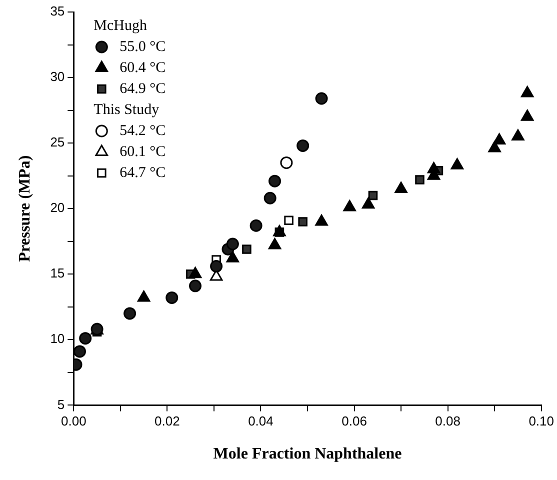  Describe the element at coordinates (127, 110) in the screenshot. I see `annotation: This Study` at that location.